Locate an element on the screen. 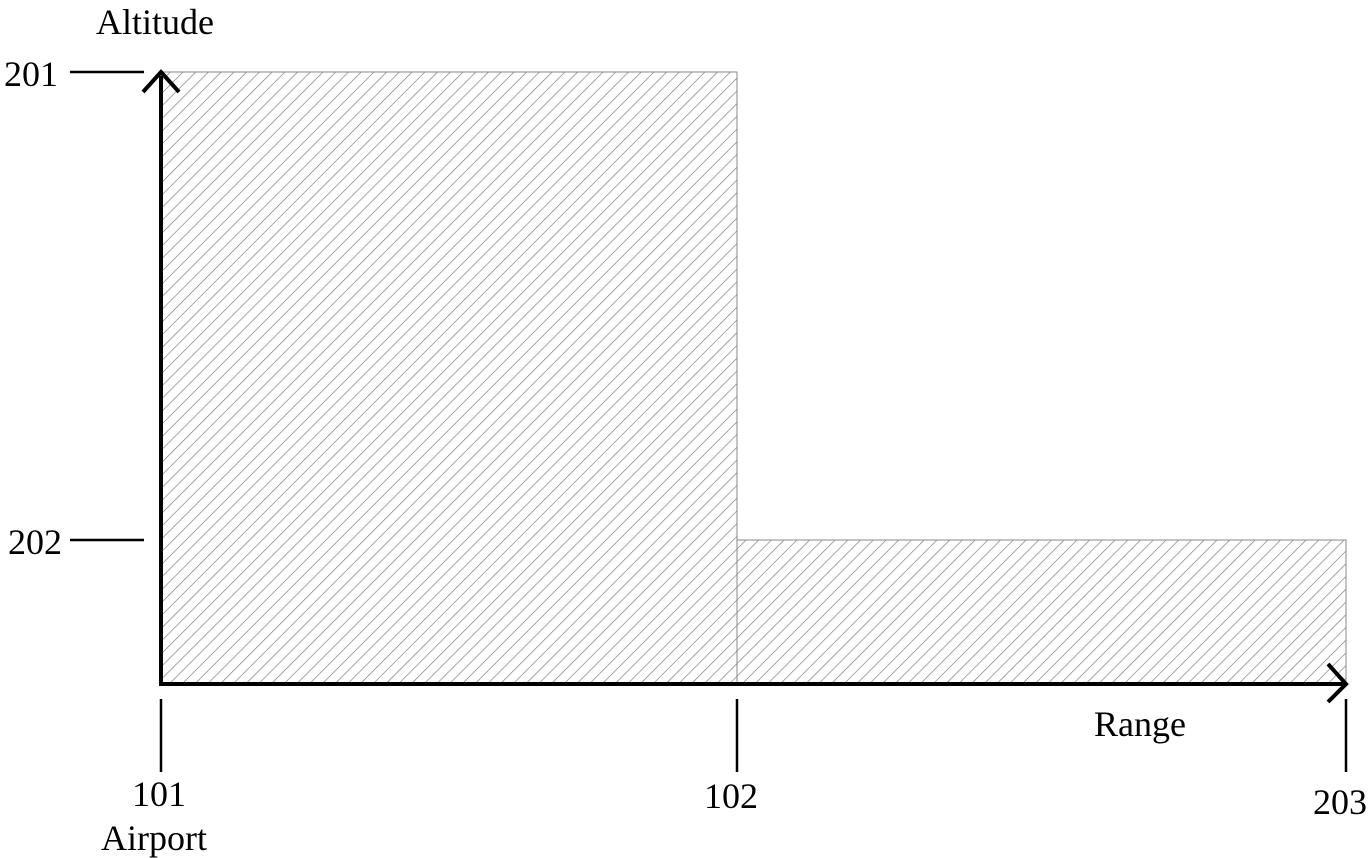 The image size is (1372, 858). x-marker-102-label: 102 is located at coordinates (731, 796).